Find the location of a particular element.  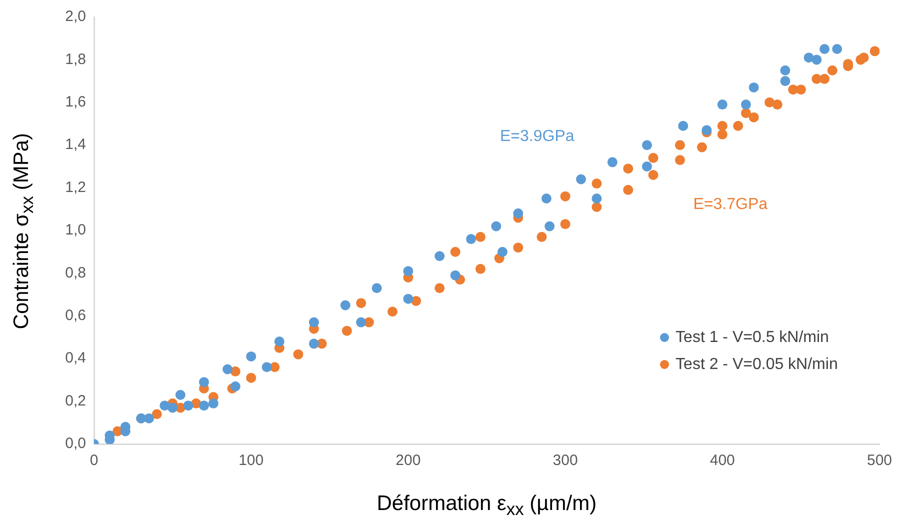

legend-label: Test 1 - V=0.5 kN/min is located at coordinates (752, 337).